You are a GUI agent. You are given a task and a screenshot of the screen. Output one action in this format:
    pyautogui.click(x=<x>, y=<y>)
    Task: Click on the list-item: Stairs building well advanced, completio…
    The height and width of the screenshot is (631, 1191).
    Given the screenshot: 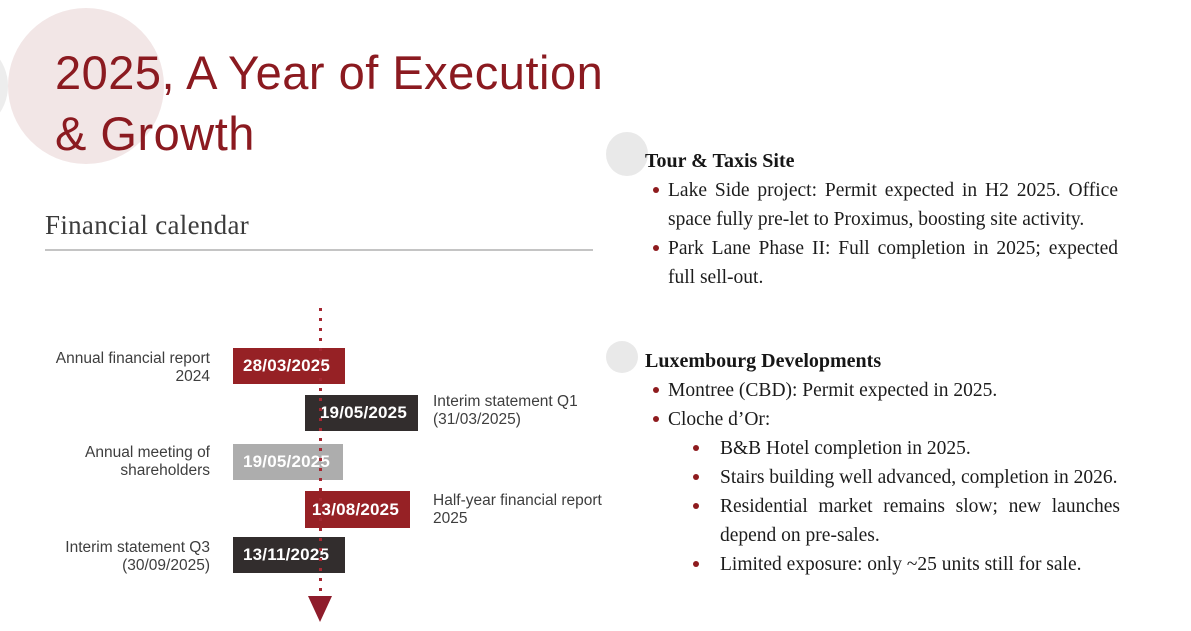 What is the action you would take?
    pyautogui.click(x=882, y=477)
    